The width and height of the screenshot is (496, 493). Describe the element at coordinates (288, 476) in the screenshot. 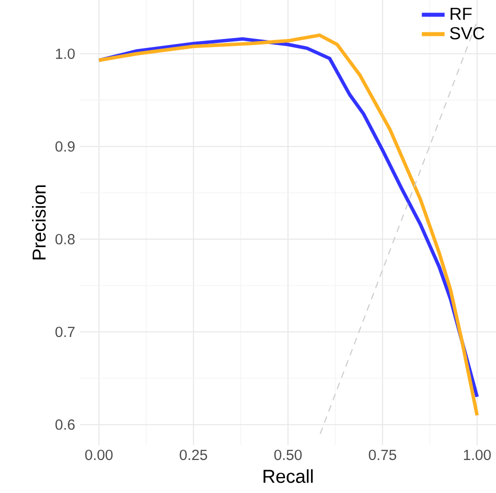

I see `x-axis-title: Recall` at that location.